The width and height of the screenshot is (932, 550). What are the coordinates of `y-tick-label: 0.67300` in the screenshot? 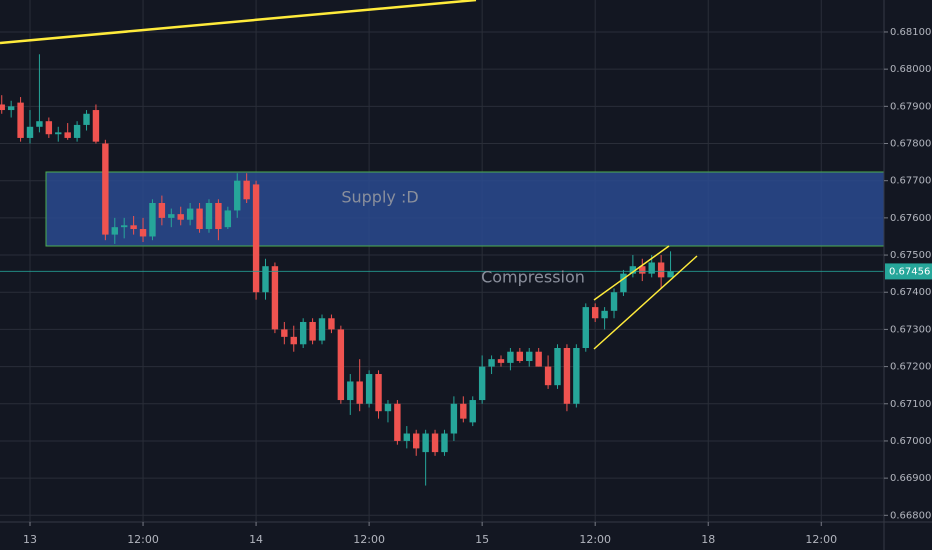 It's located at (910, 329).